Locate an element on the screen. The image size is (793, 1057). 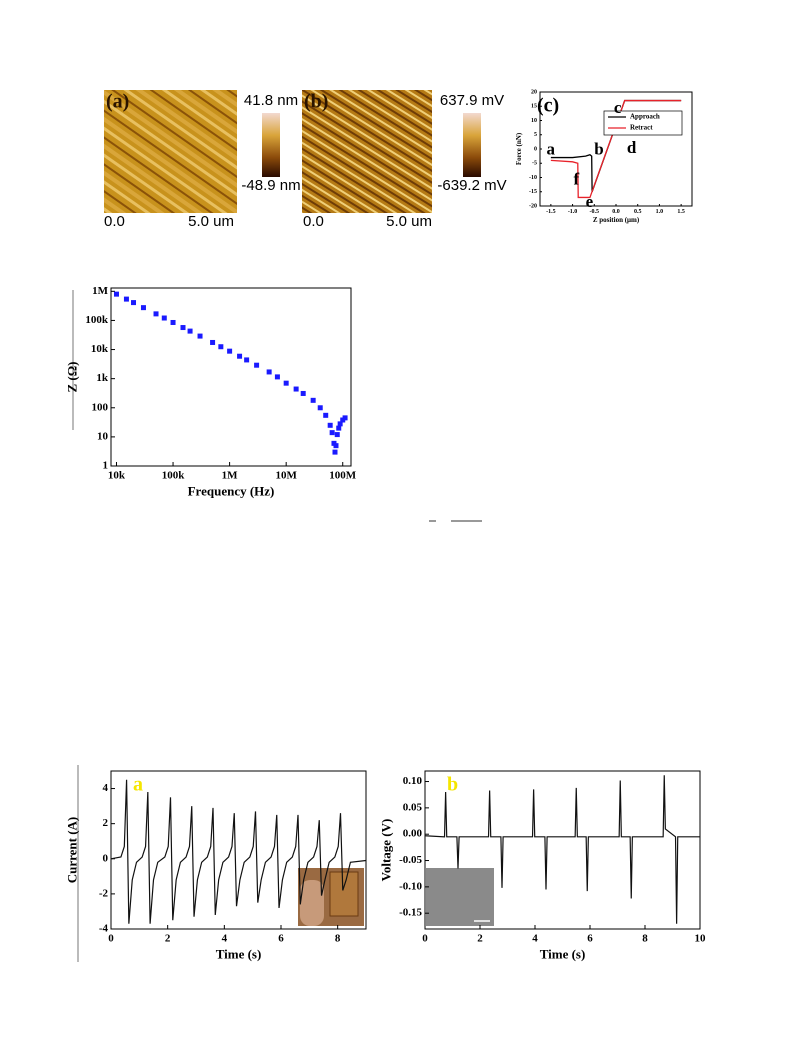
scale-max: 41.8 nm is located at coordinates (271, 100).